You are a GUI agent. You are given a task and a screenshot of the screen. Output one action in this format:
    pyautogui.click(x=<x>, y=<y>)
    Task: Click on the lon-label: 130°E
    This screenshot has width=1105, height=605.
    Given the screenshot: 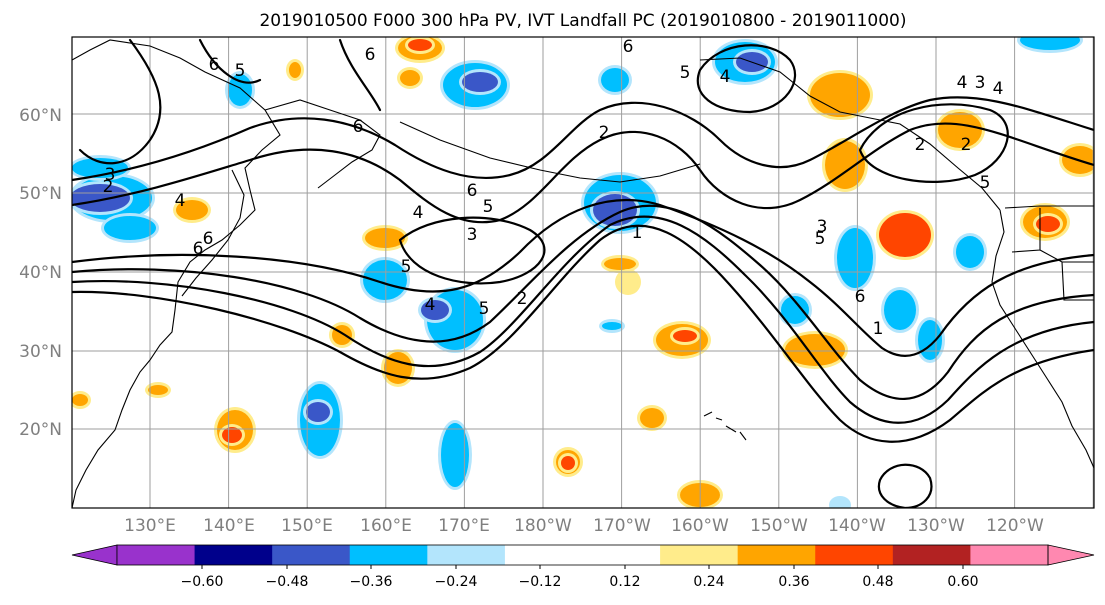 What is the action you would take?
    pyautogui.click(x=150, y=526)
    